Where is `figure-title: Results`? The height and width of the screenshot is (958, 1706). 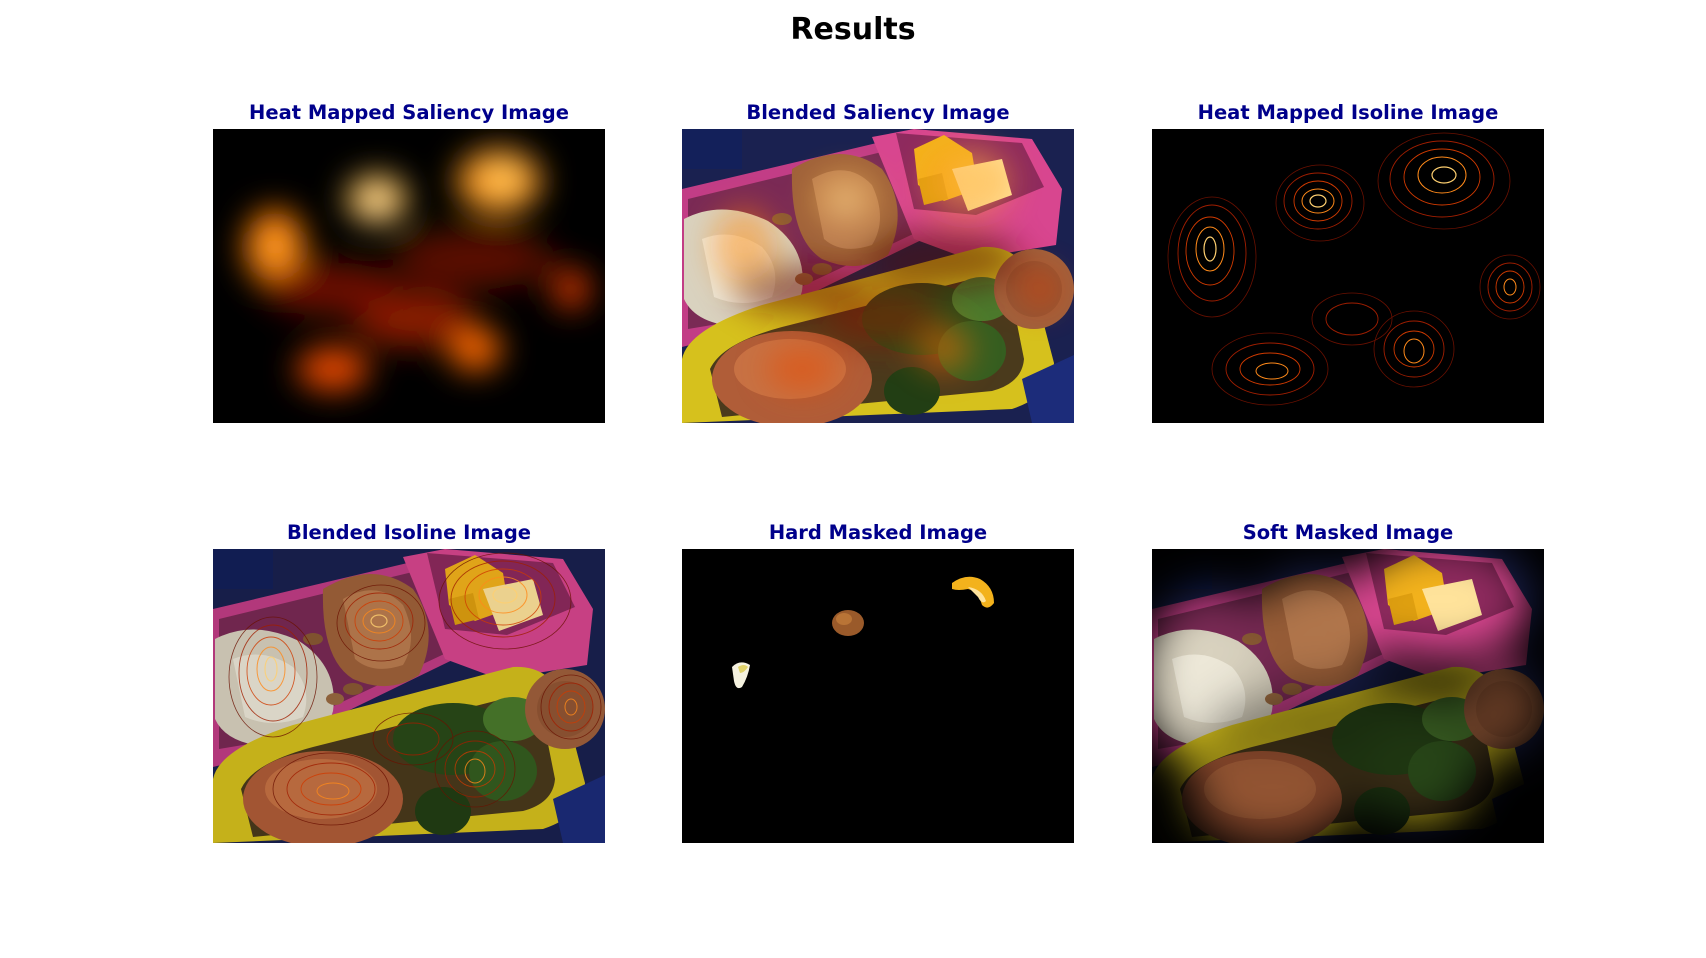 figure-title: Results is located at coordinates (853, 29).